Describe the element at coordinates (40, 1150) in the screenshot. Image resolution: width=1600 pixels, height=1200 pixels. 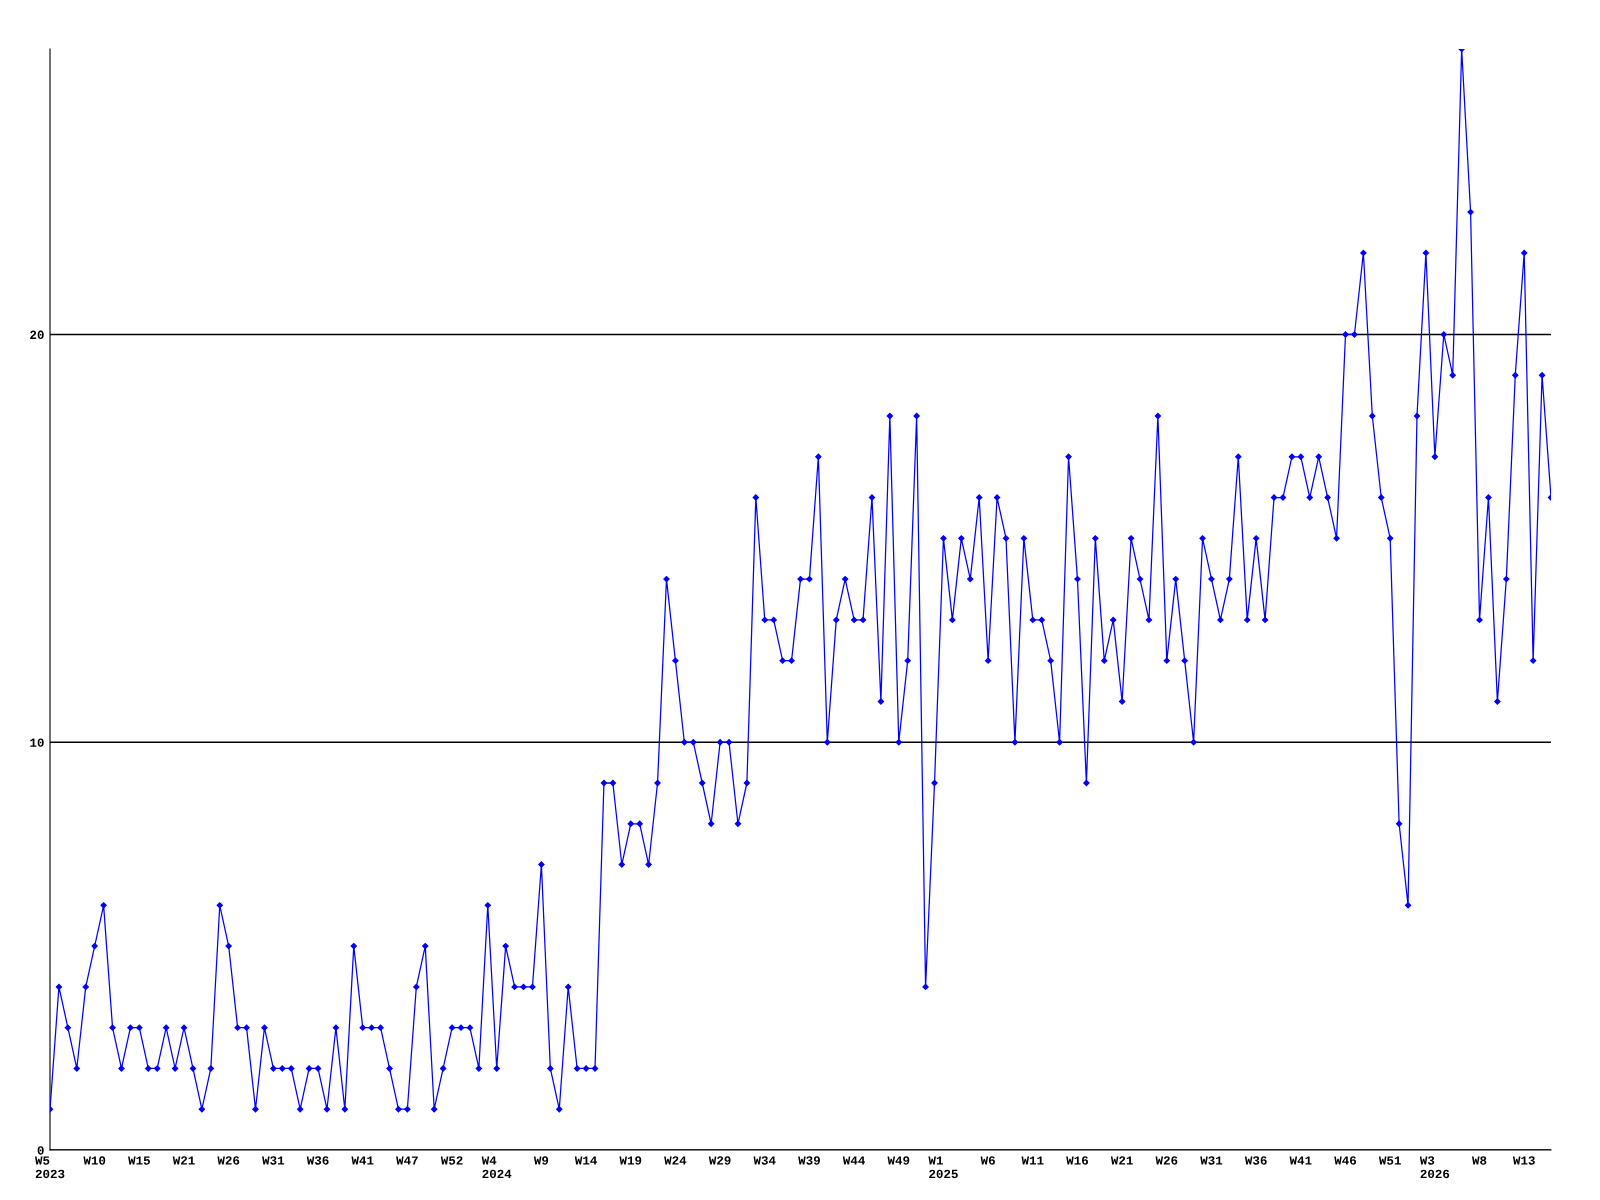
I see `y-tick-label: 0` at that location.